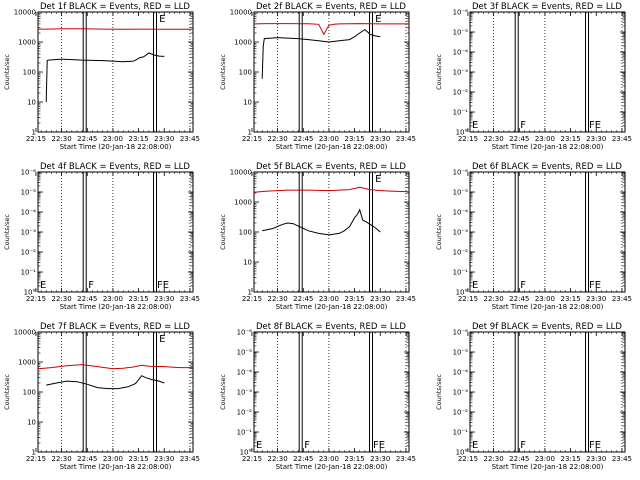 This screenshot has height=480, width=640. Describe the element at coordinates (34, 453) in the screenshot. I see `y-tick-label: 1` at that location.